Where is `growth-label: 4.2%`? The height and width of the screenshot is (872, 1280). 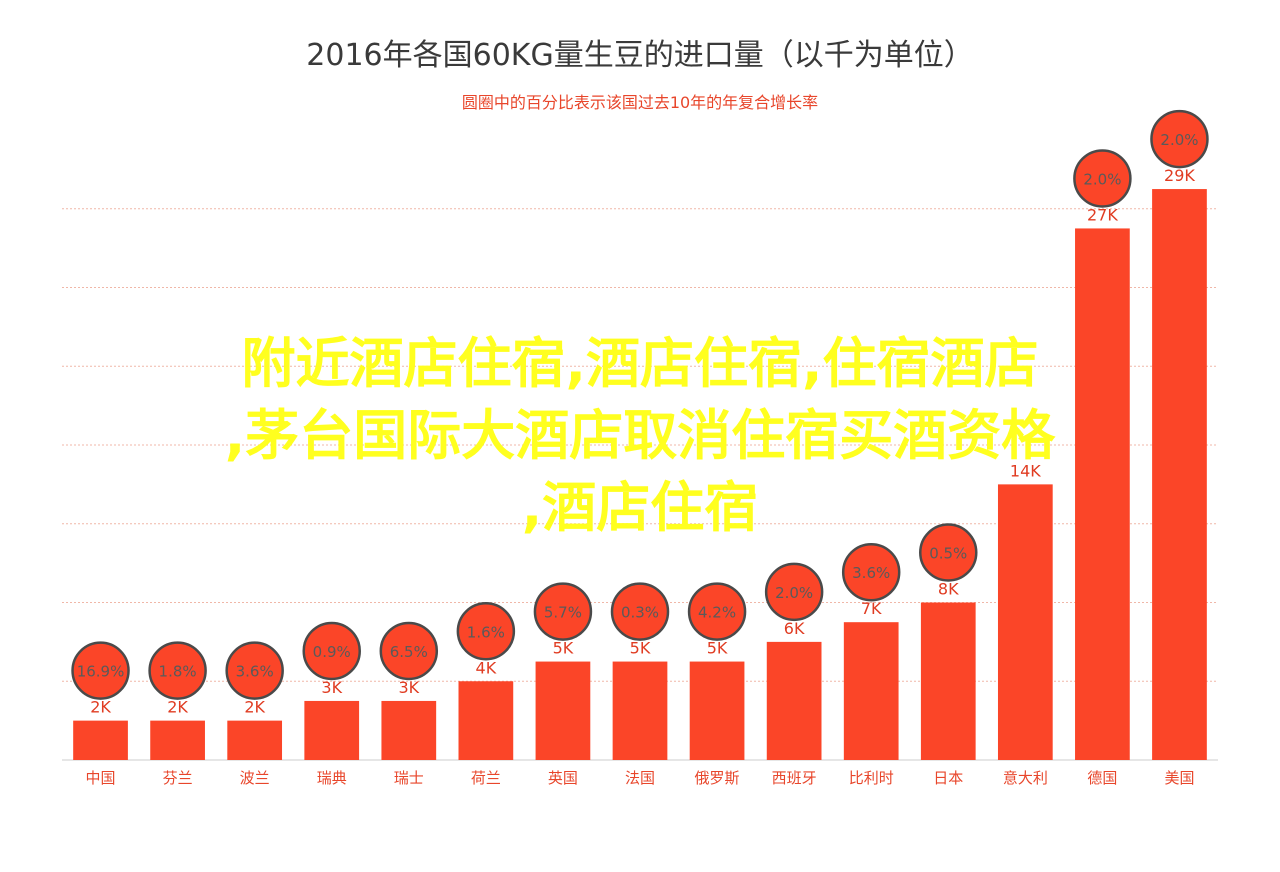
growth-label: 4.2% is located at coordinates (717, 613).